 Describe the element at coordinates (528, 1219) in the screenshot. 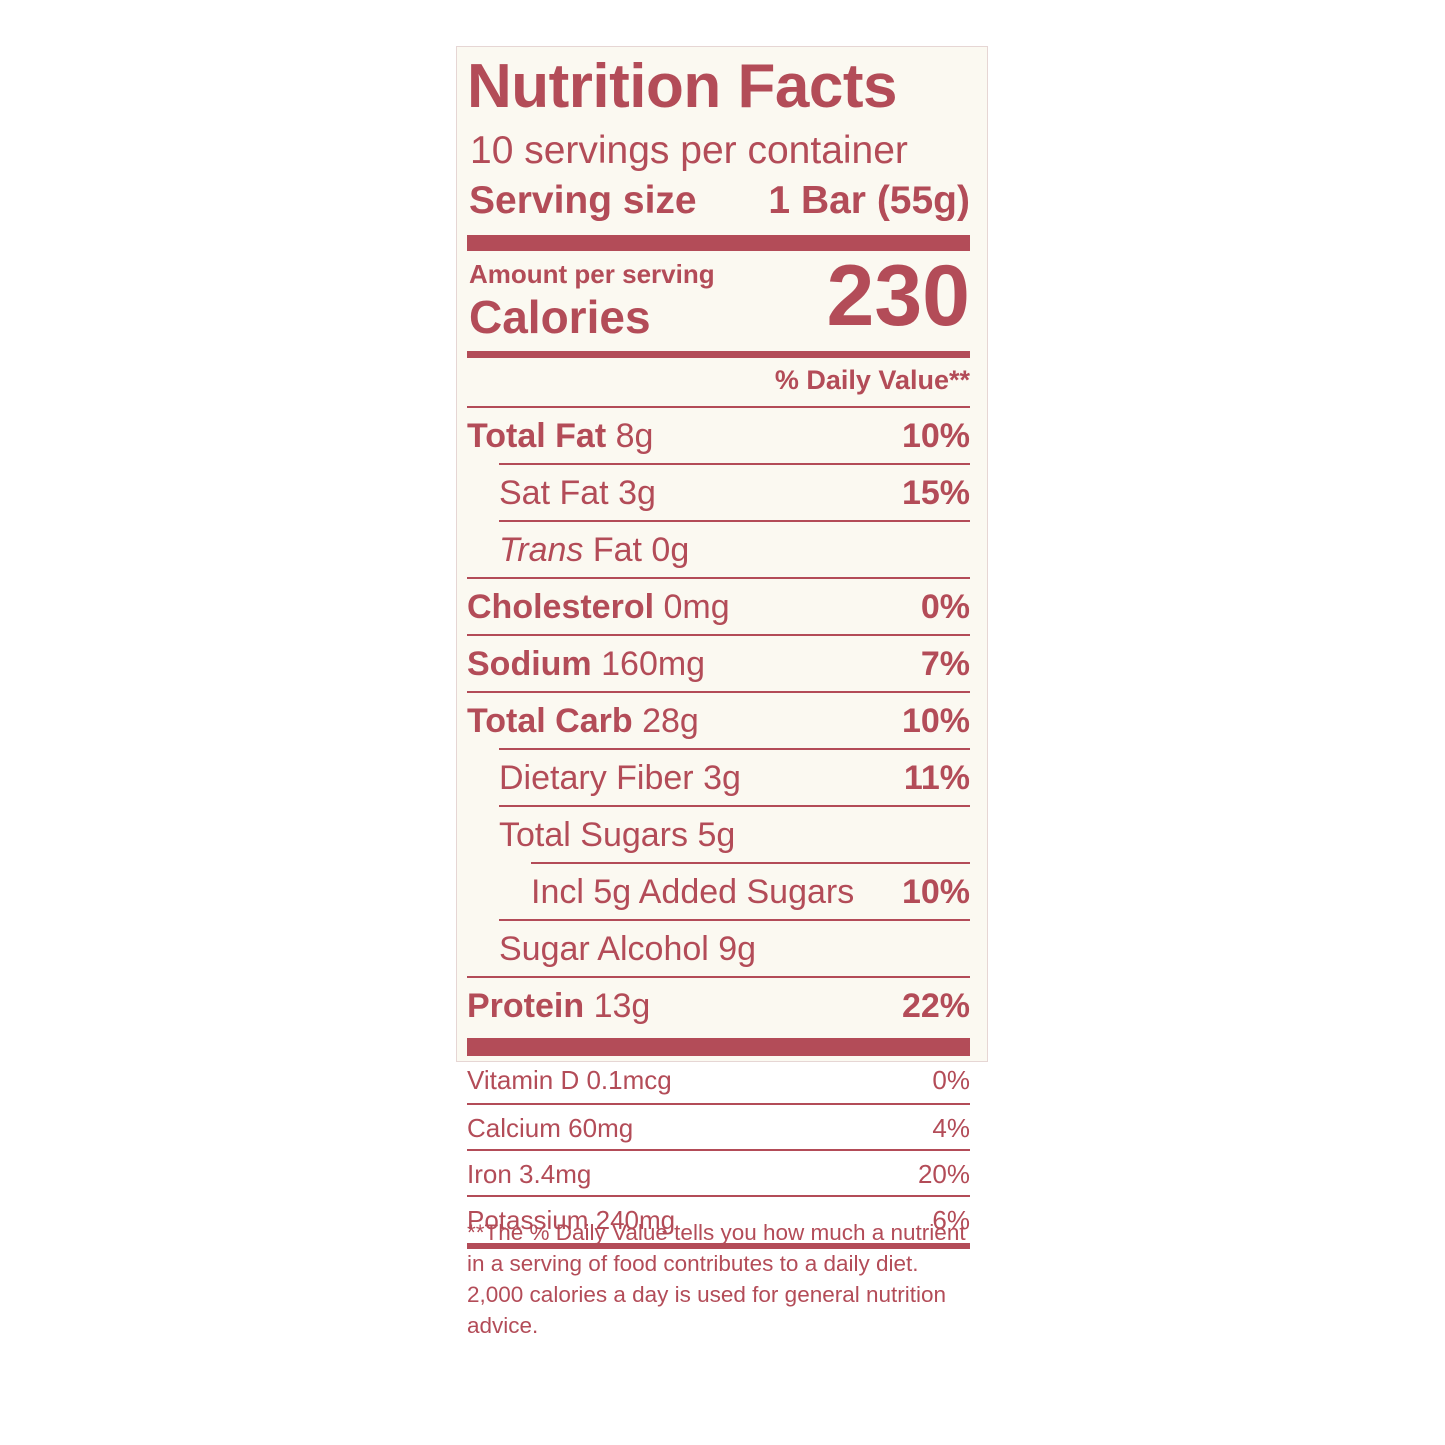

I see `vitamin-name: Potassium` at that location.